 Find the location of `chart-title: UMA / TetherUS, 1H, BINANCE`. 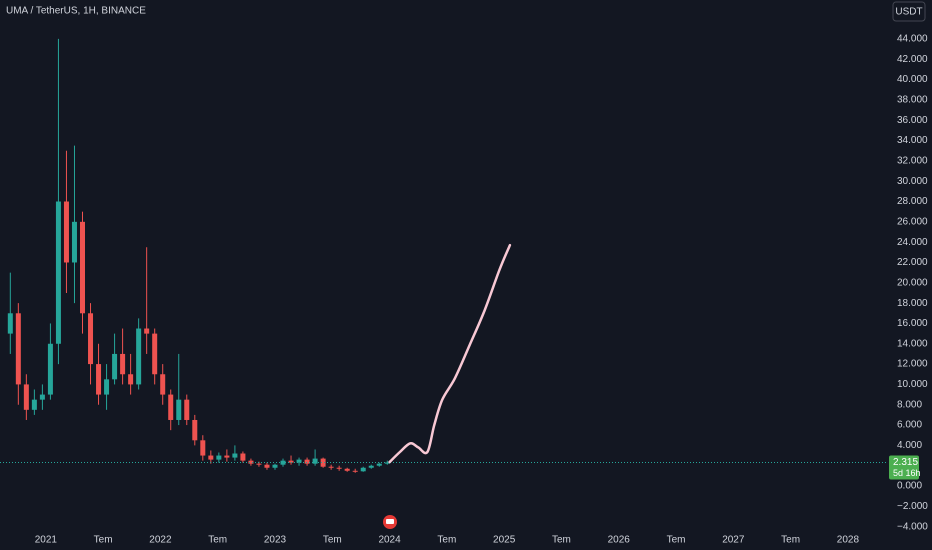

chart-title: UMA / TetherUS, 1H, BINANCE is located at coordinates (76, 11).